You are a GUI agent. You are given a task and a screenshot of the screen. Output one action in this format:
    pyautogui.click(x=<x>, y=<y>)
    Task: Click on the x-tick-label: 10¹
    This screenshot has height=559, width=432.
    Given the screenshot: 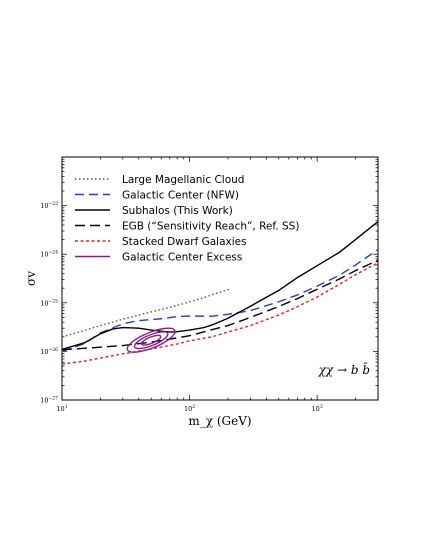 What is the action you would take?
    pyautogui.click(x=61, y=408)
    